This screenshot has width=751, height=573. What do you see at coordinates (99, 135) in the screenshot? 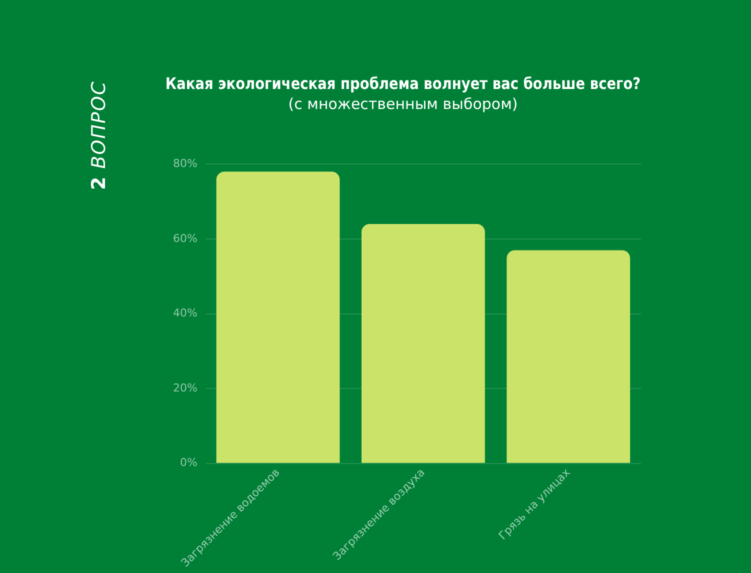
I see `text: 2 ВОПРОС` at bounding box center [99, 135].